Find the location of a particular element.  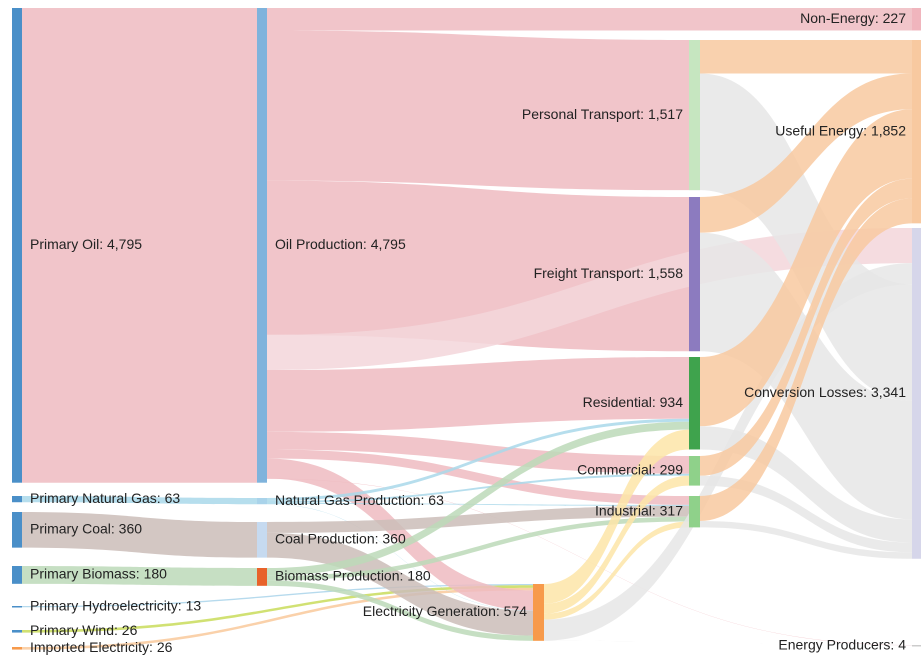

node-label: Freight Transport: 1,558 is located at coordinates (609, 273).